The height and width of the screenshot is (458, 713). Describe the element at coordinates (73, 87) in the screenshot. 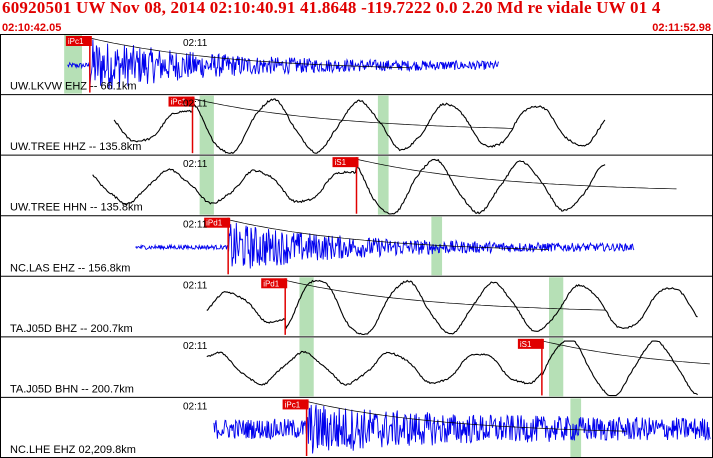

I see `station-label: UW.LKVW EHZ -- 66.1km` at that location.